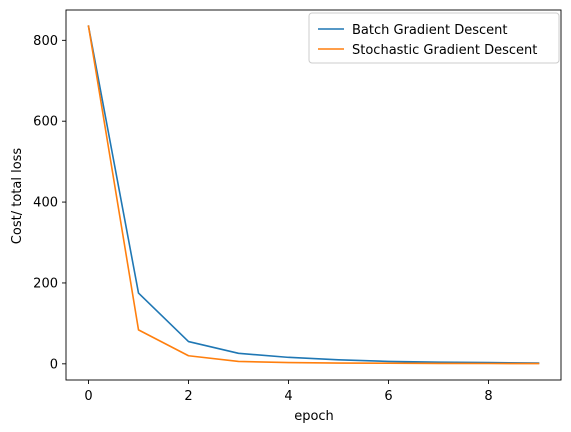  Describe the element at coordinates (288, 396) in the screenshot. I see `x-tick-label-2: 4` at that location.